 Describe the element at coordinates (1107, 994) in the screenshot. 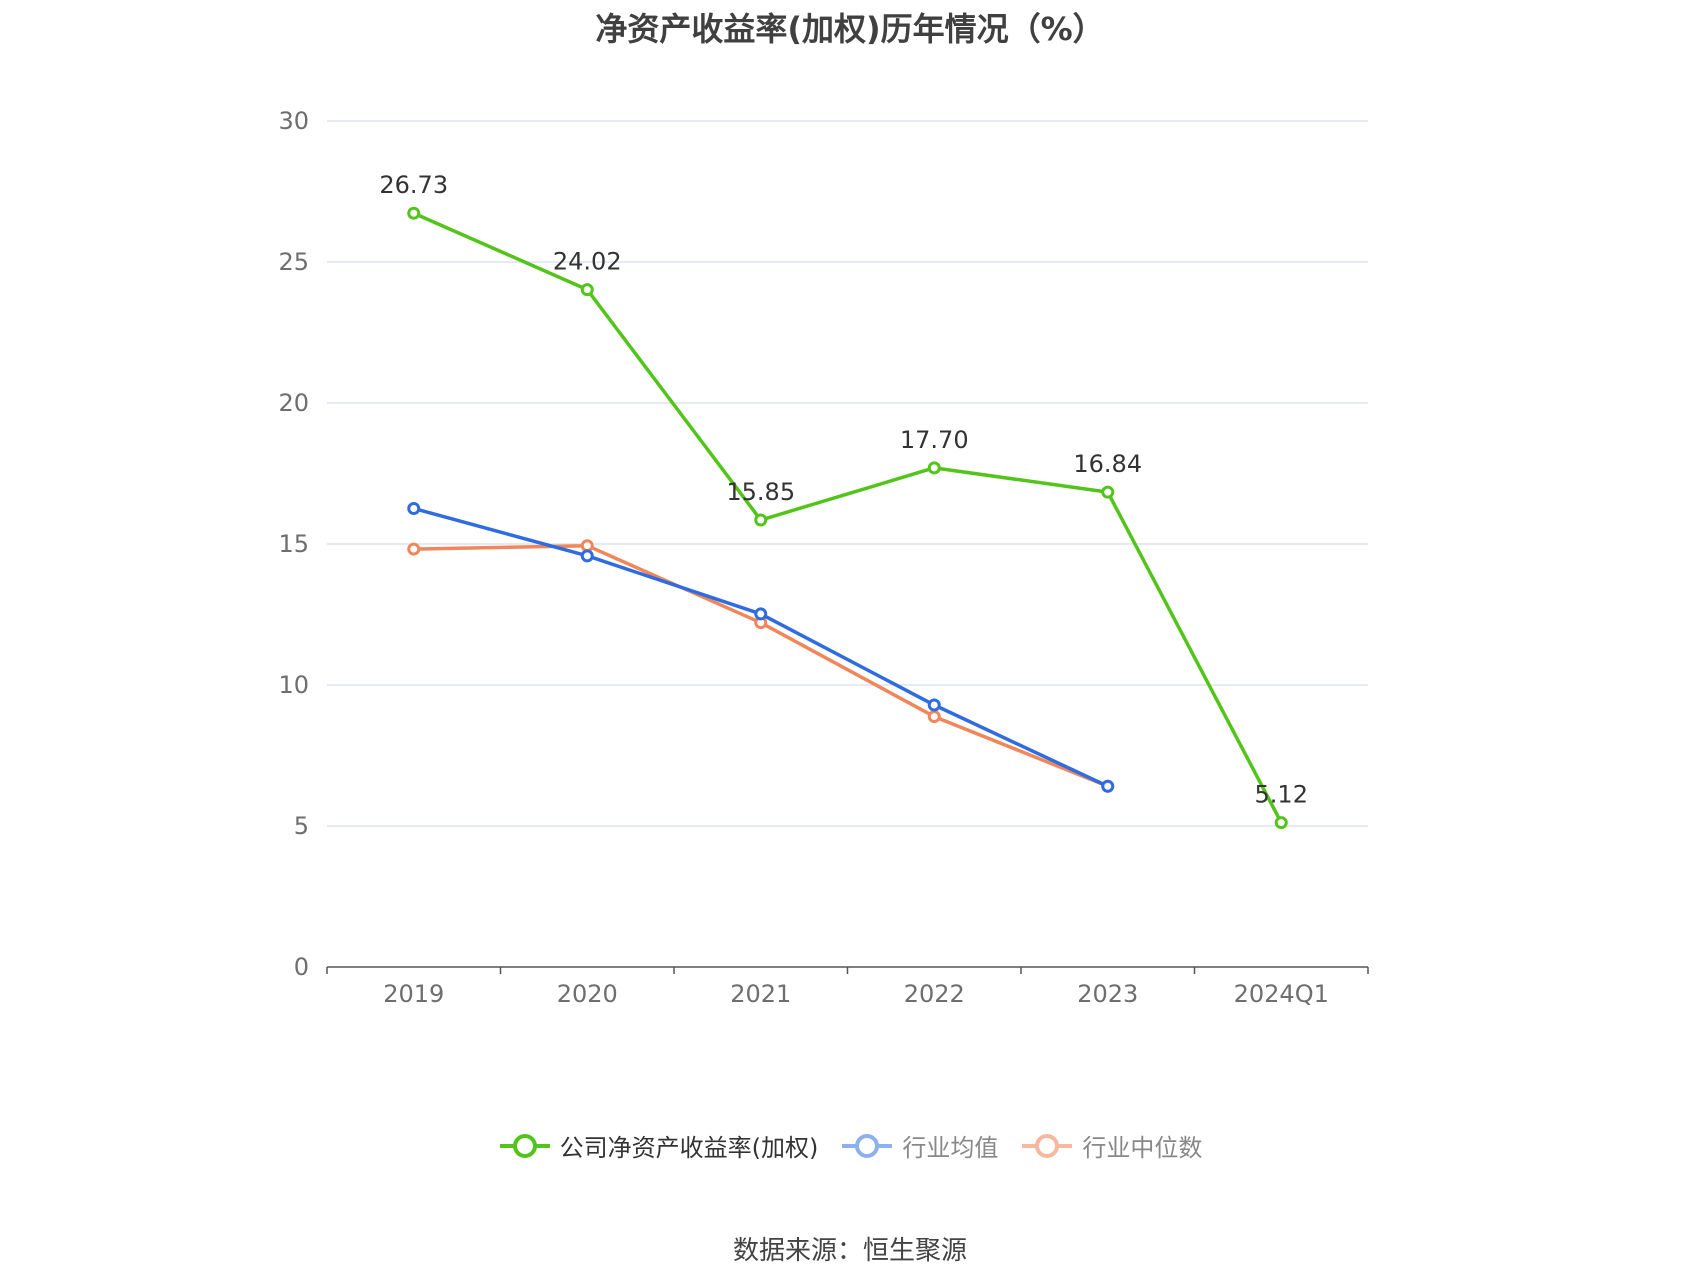

I see `x-tick-label: 2023` at that location.